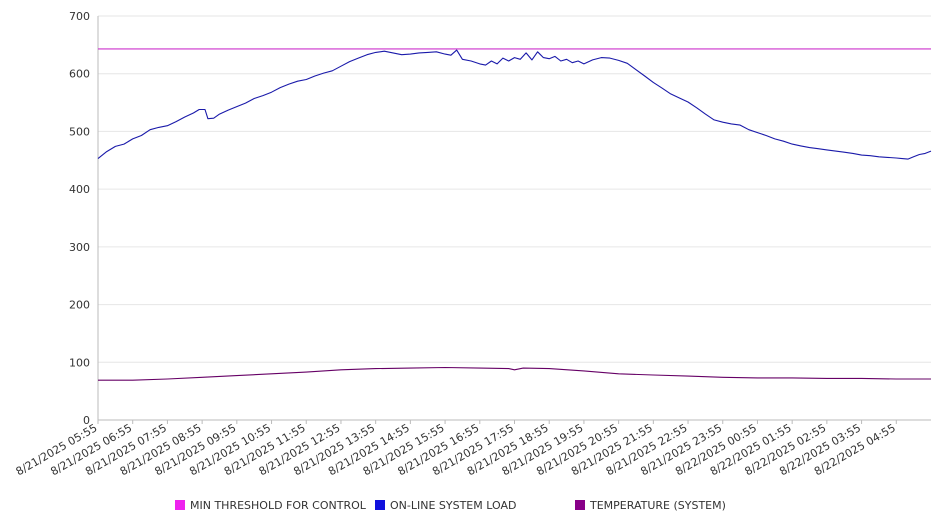 This screenshot has width=946, height=526. I want to click on y-tick-label: 100, so click(79, 362).